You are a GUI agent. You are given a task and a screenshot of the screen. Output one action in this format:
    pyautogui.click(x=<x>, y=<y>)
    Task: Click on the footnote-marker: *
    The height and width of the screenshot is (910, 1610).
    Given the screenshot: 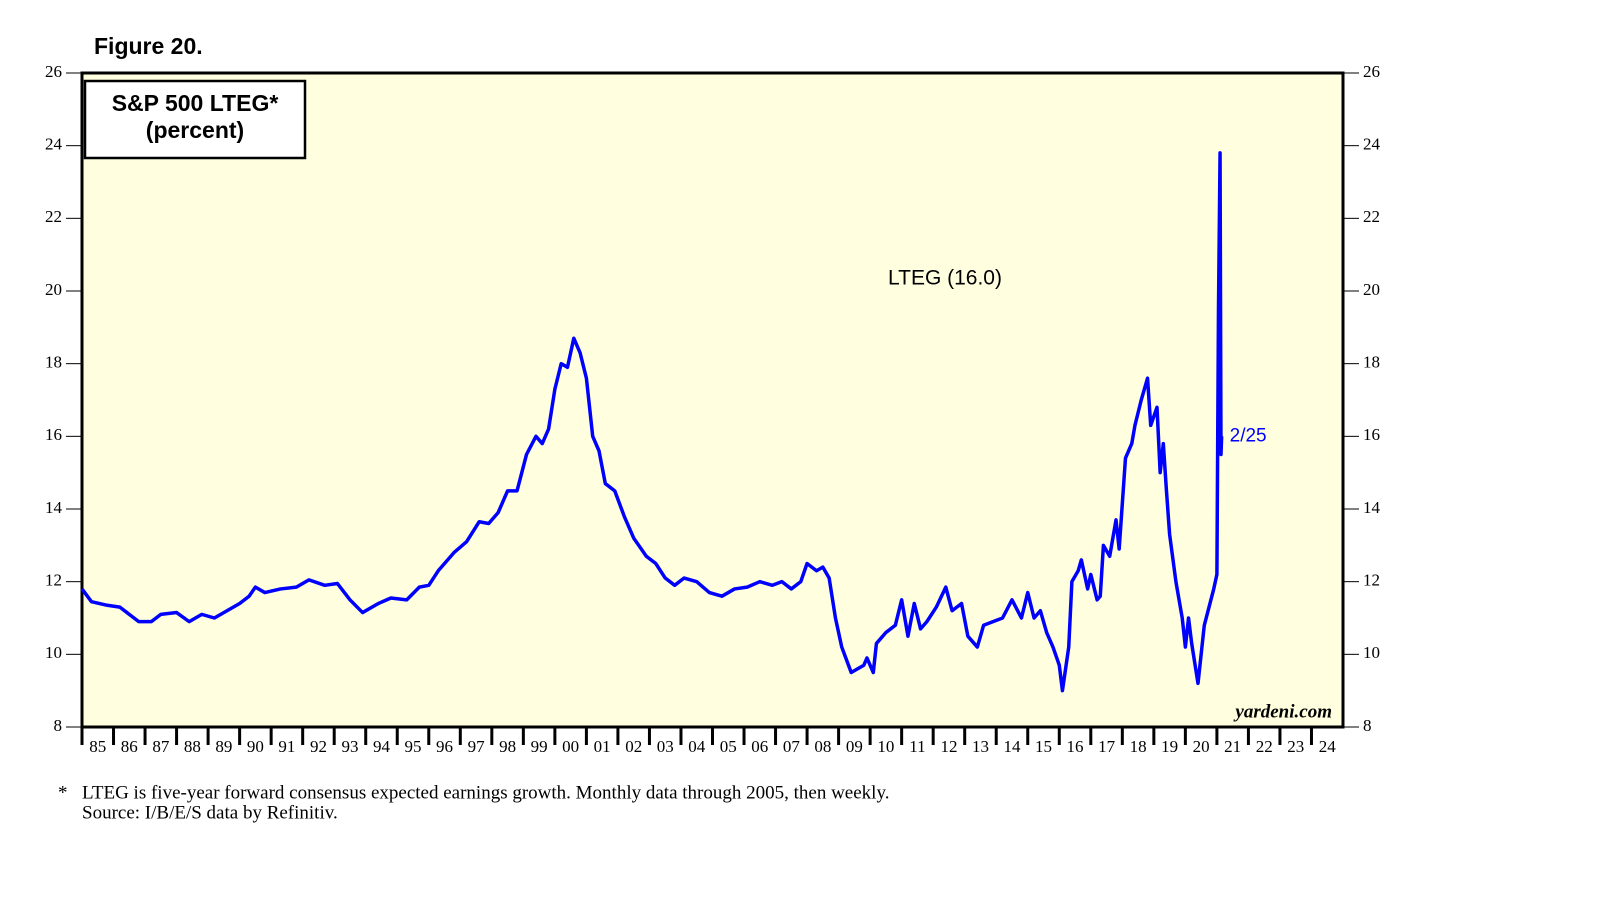 What is the action you would take?
    pyautogui.click(x=63, y=792)
    